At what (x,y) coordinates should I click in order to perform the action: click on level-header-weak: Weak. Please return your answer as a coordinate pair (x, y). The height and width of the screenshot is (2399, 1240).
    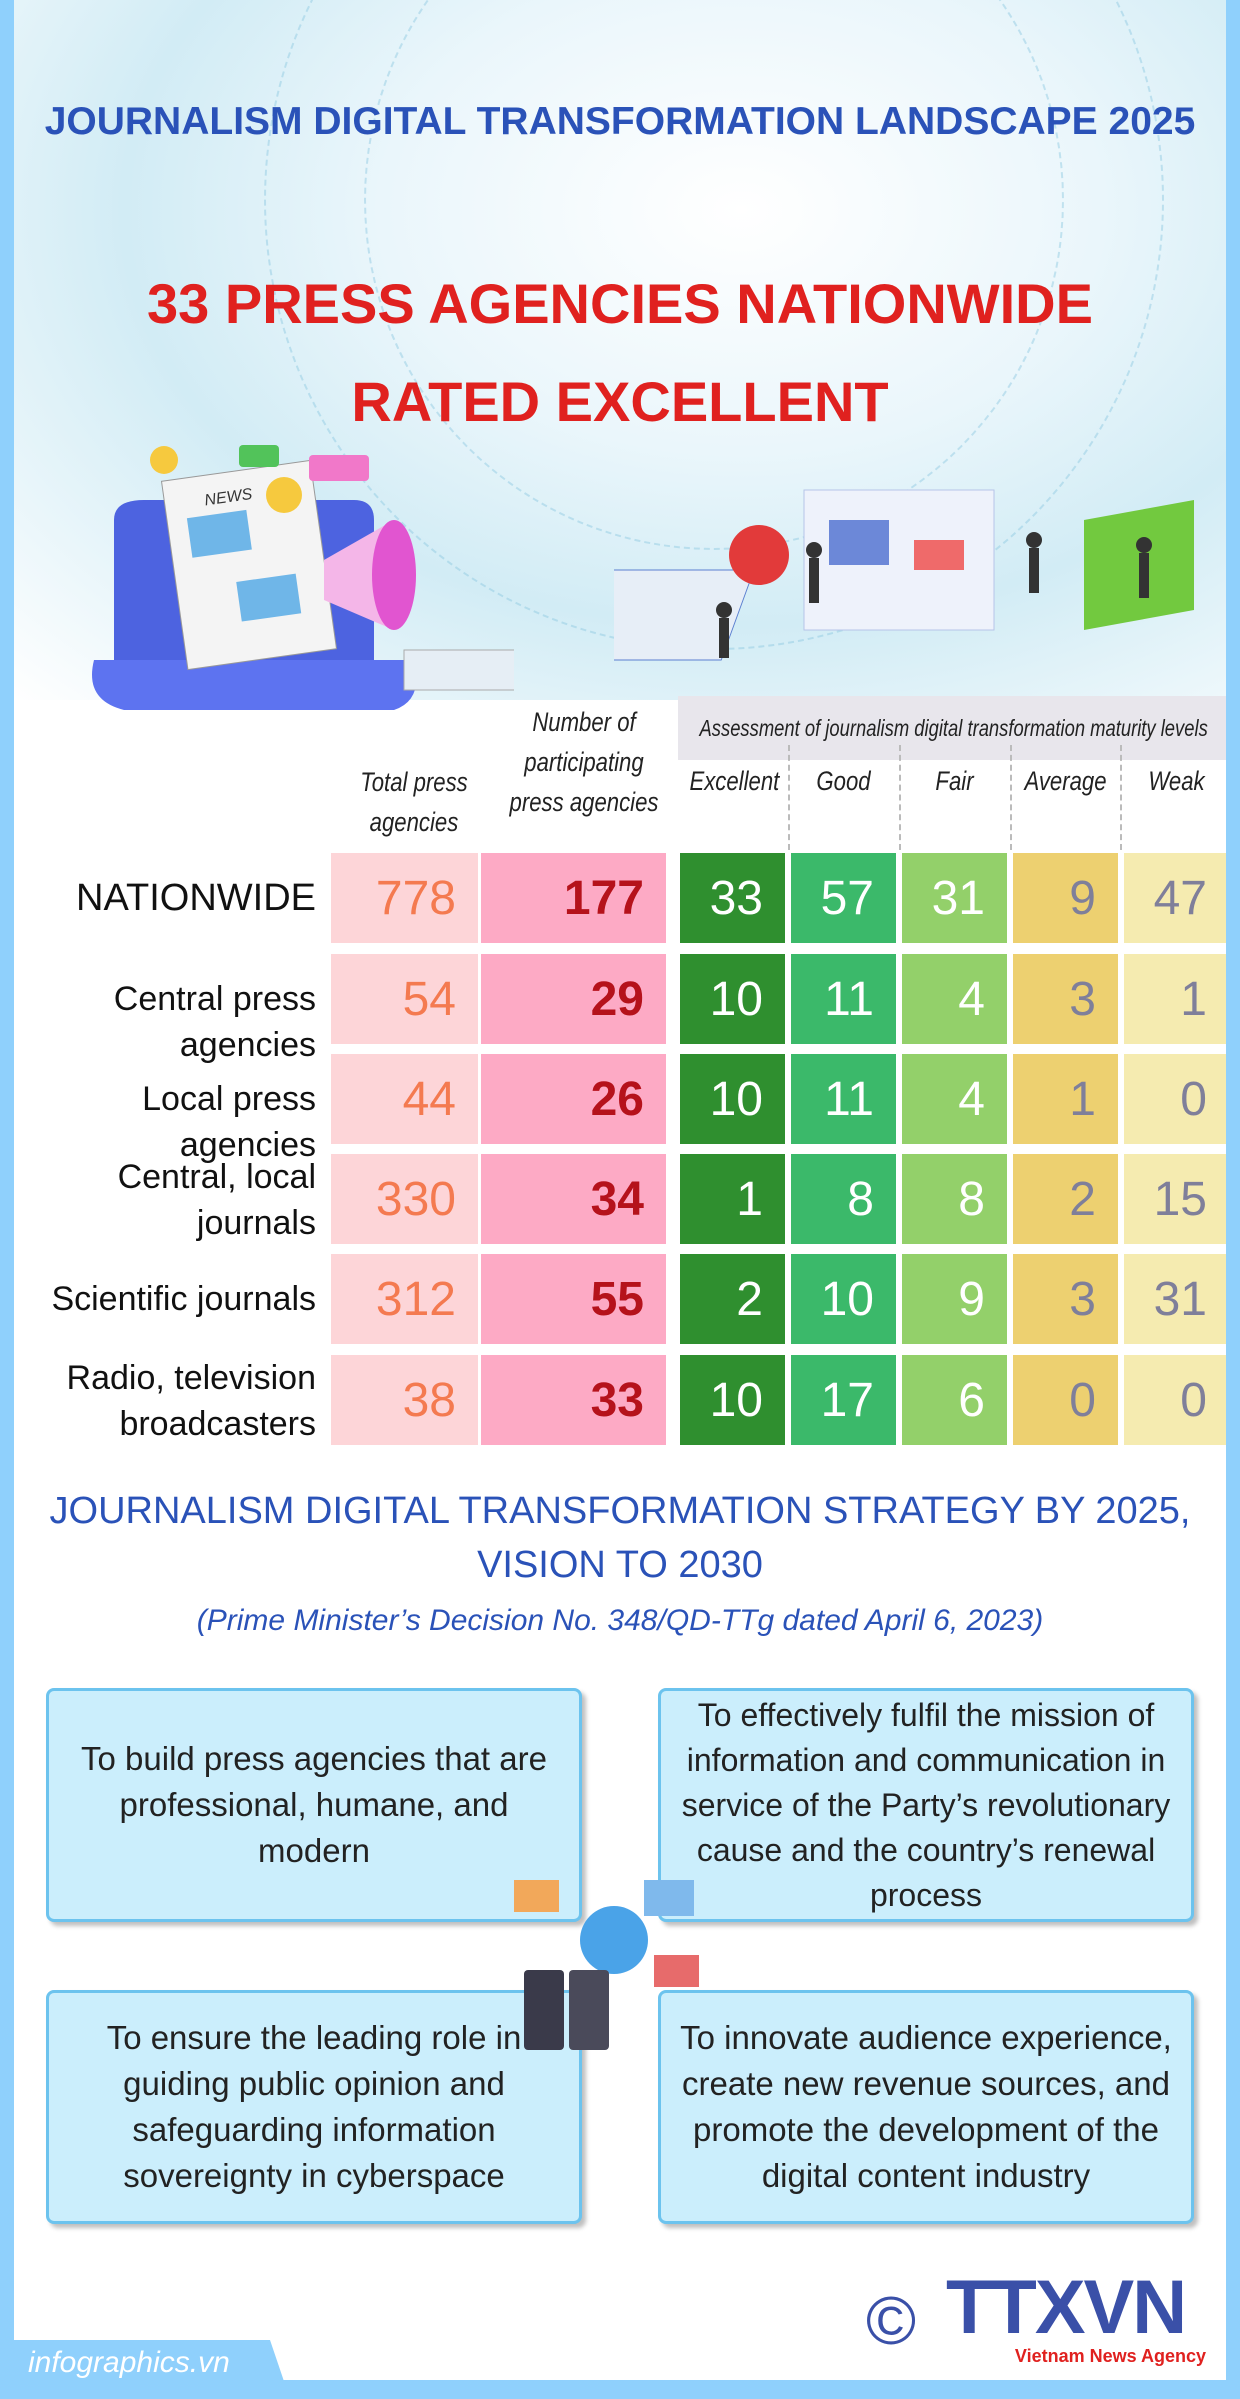
    Looking at the image, I should click on (1176, 781).